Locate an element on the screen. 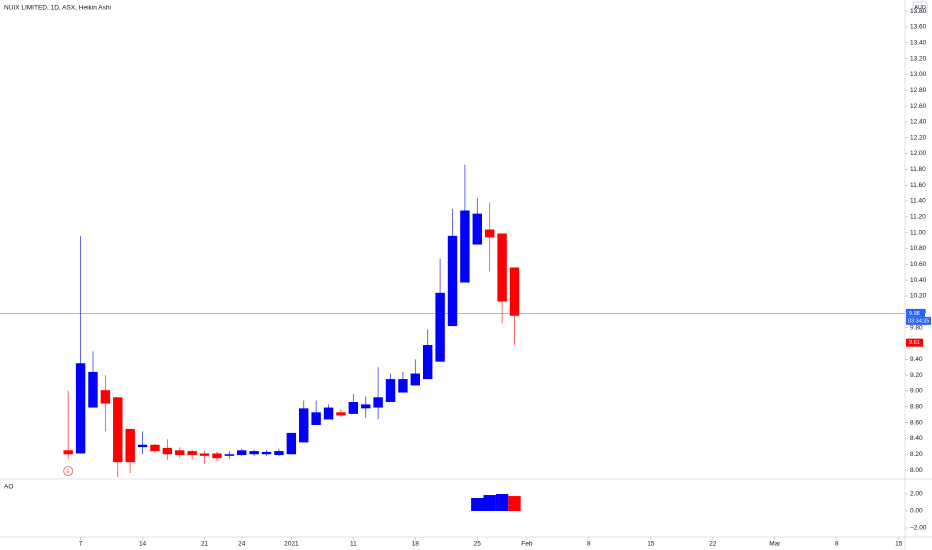 The height and width of the screenshot is (550, 932). x-tick-label: 24 is located at coordinates (242, 544).